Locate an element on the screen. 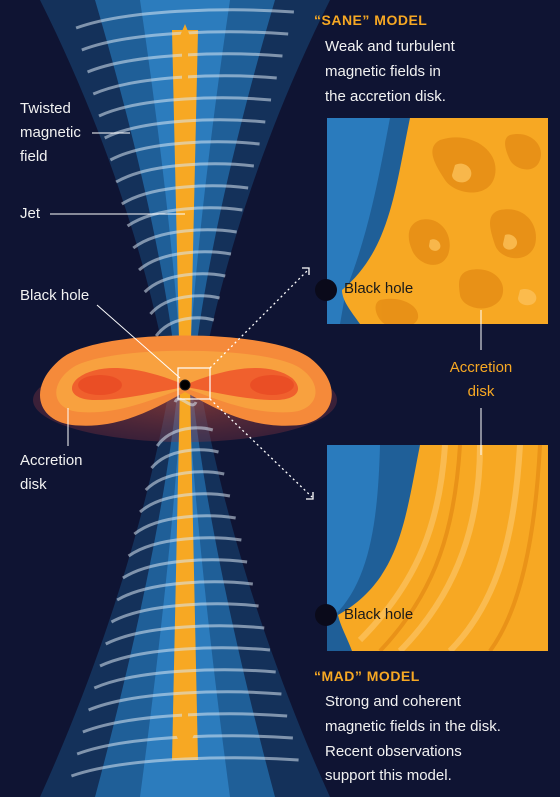 This screenshot has height=797, width=560. connector-arrowheads is located at coordinates (308, 383).